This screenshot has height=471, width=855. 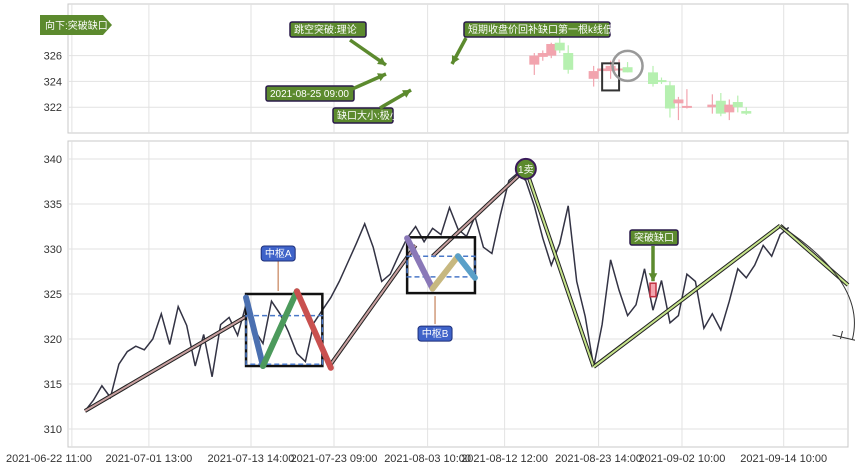 I want to click on fill-rule-arrow-head, so click(x=455, y=59).